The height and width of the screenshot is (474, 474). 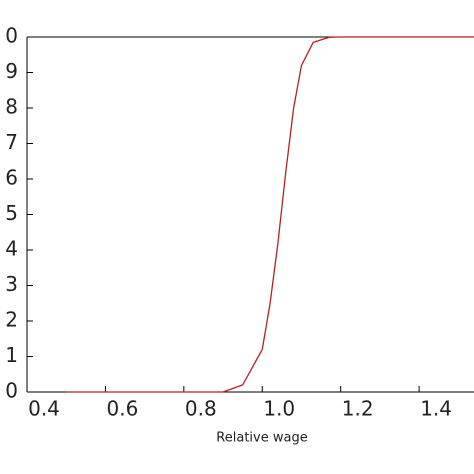 What do you see at coordinates (11, 178) in the screenshot?
I see `y-tick-label: 6` at bounding box center [11, 178].